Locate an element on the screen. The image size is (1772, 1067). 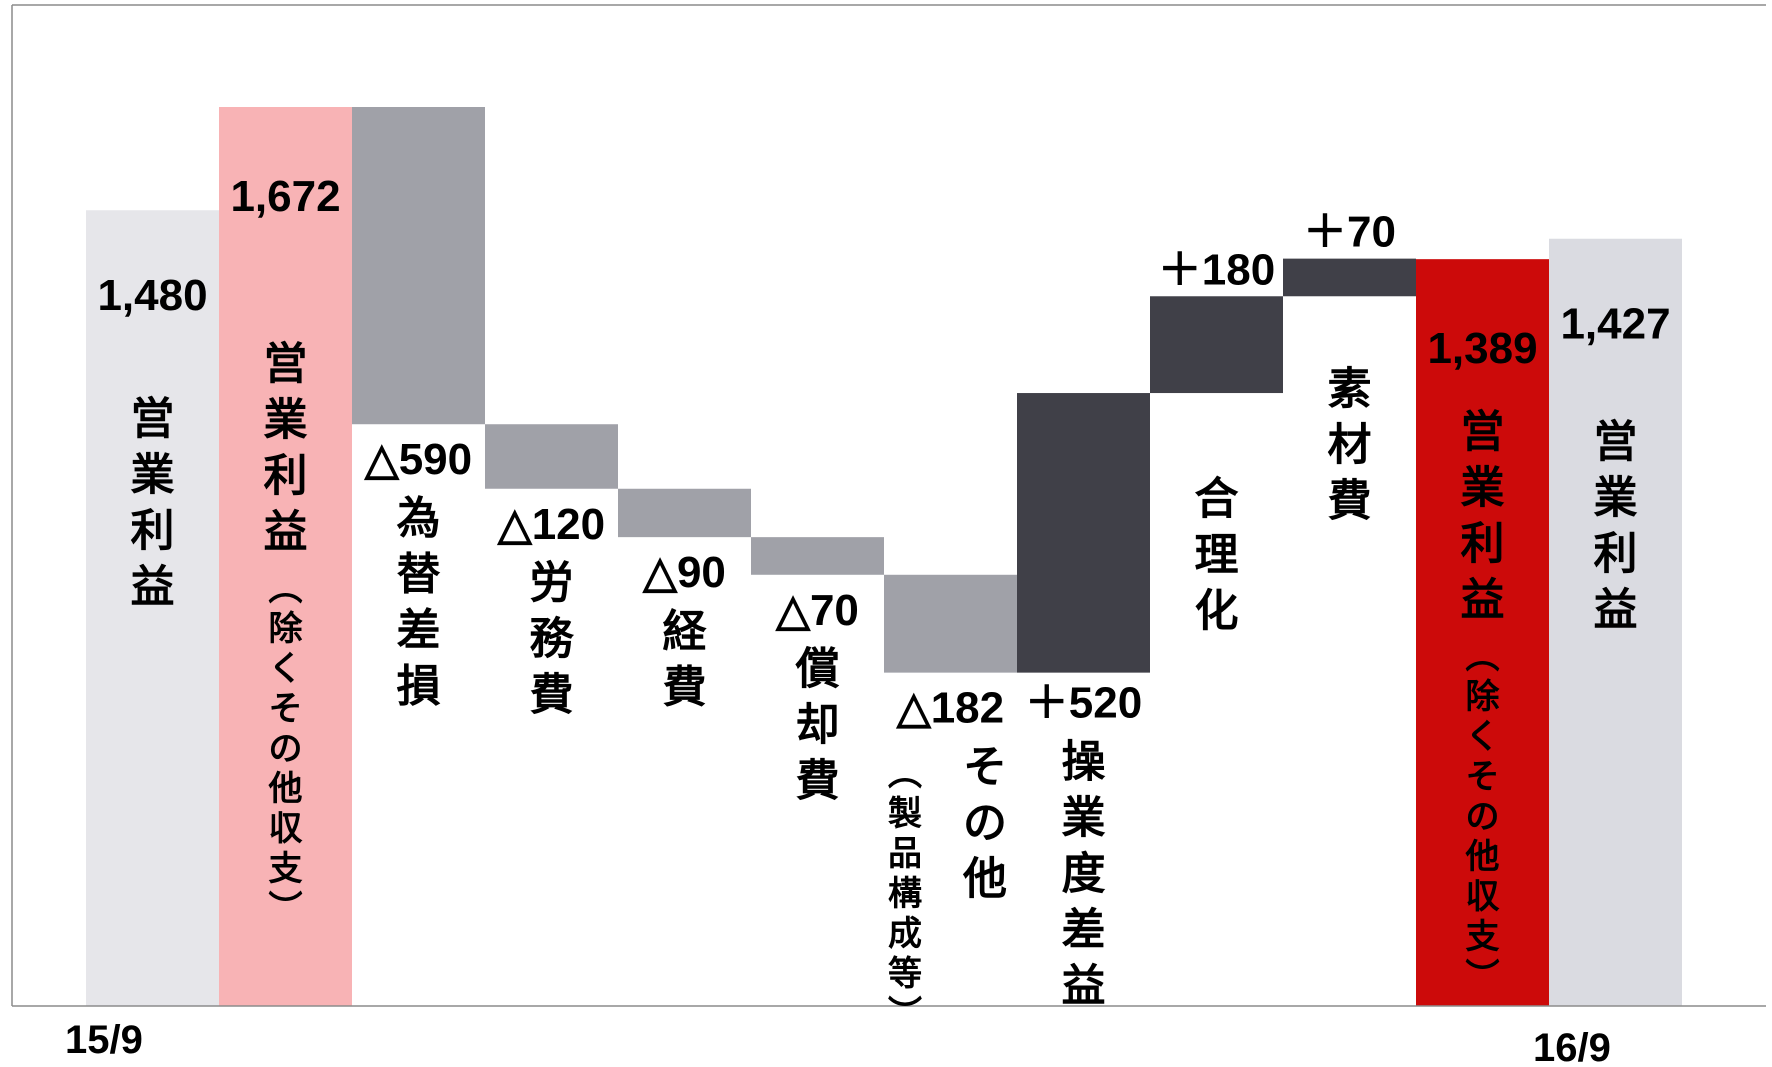
category-sublabel-6: ︵製品構成等︶ is located at coordinates (905, 894).